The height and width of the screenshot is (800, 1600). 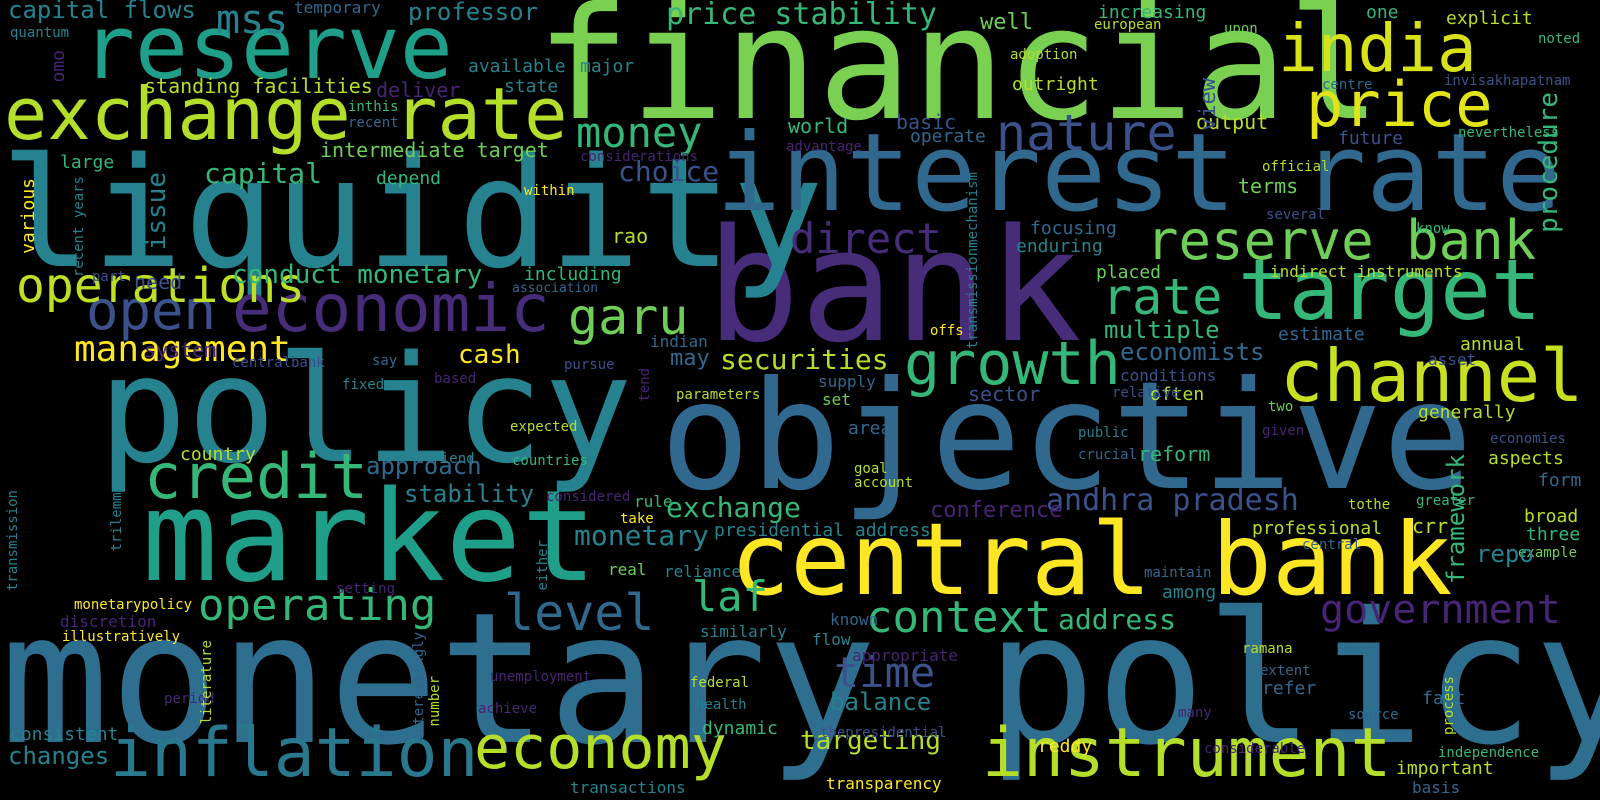 What do you see at coordinates (600, 748) in the screenshot?
I see `cloud-word: economy` at bounding box center [600, 748].